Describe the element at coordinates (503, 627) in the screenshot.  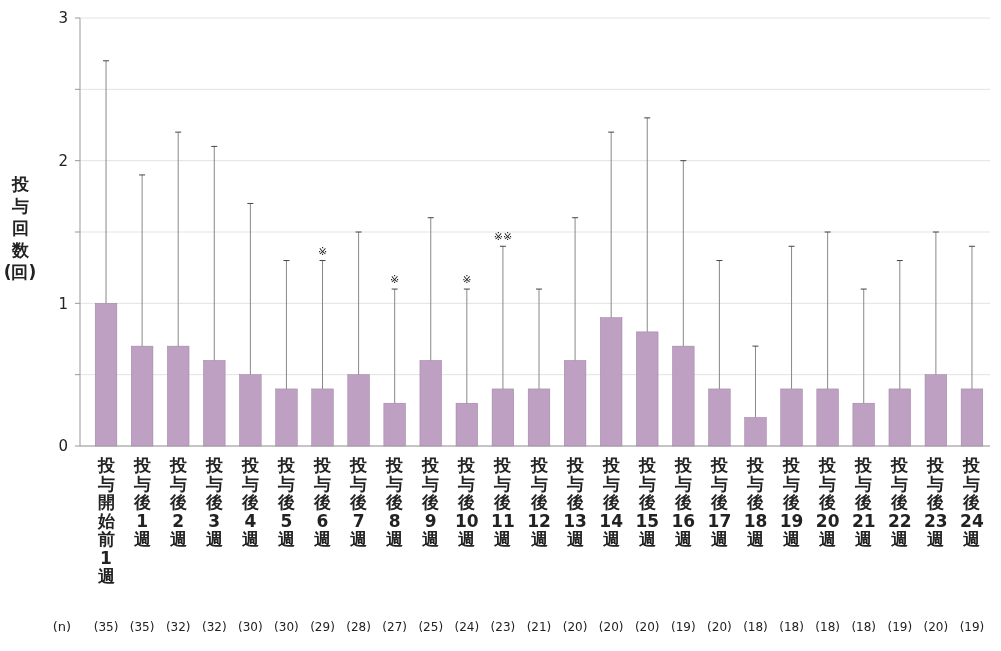
I see `text: (23)` at that location.